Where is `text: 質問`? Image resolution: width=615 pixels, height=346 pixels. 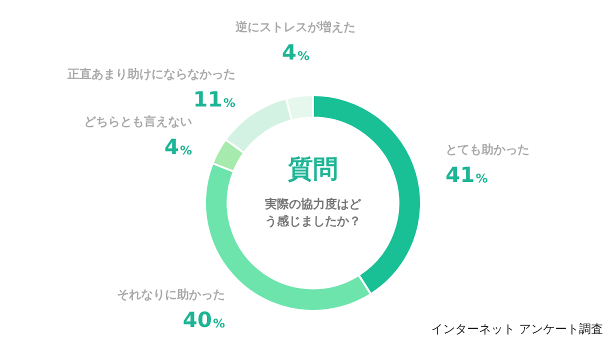
text: 質問 is located at coordinates (312, 169).